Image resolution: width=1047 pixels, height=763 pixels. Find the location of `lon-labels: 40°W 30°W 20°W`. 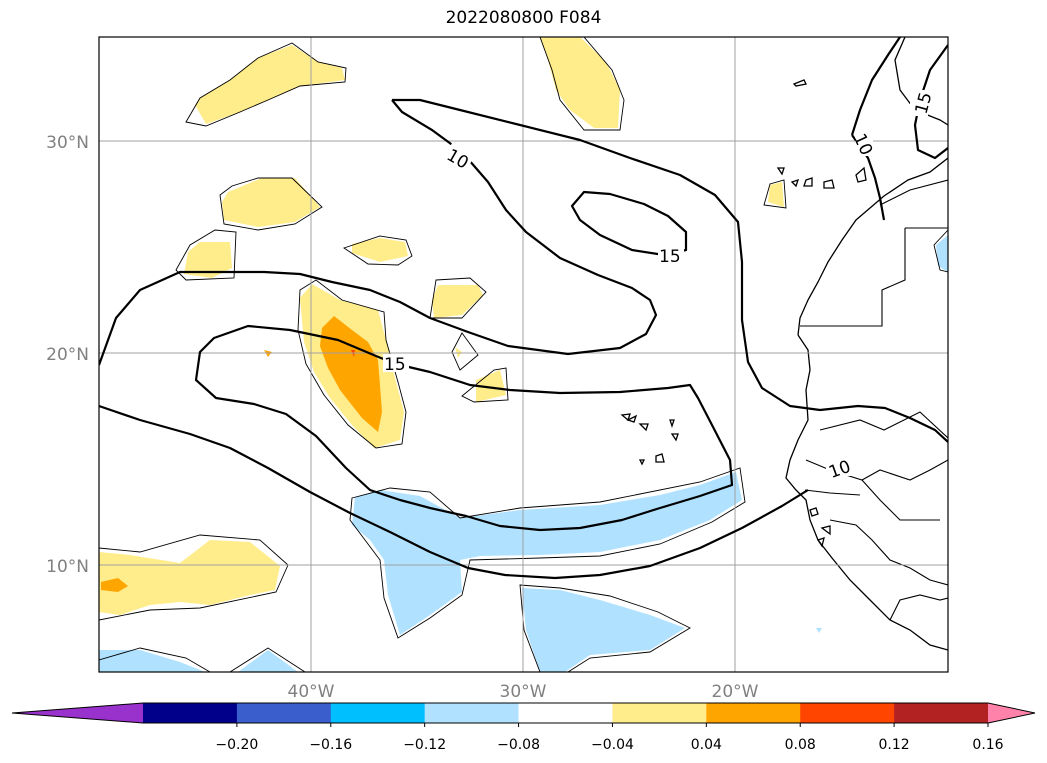

lon-labels: 40°W 30°W 20°W is located at coordinates (523, 692).